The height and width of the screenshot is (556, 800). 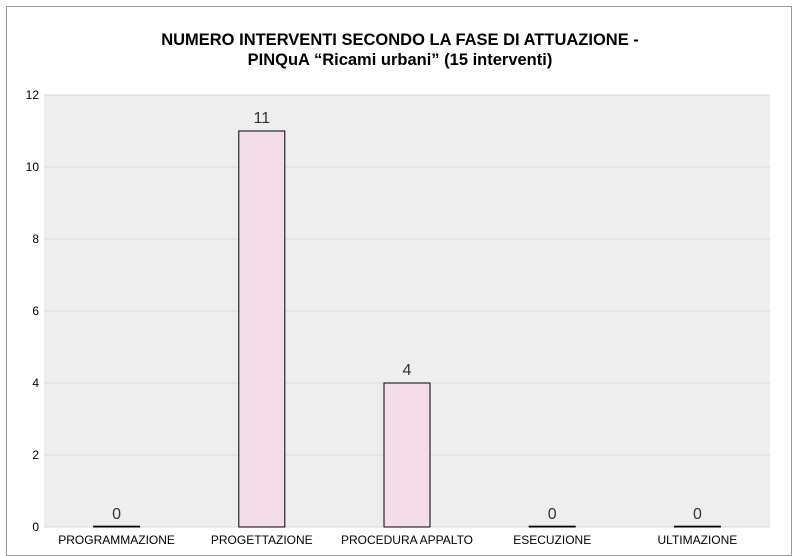 I want to click on x-tick-label-1: PROGETTAZIONE, so click(x=262, y=540).